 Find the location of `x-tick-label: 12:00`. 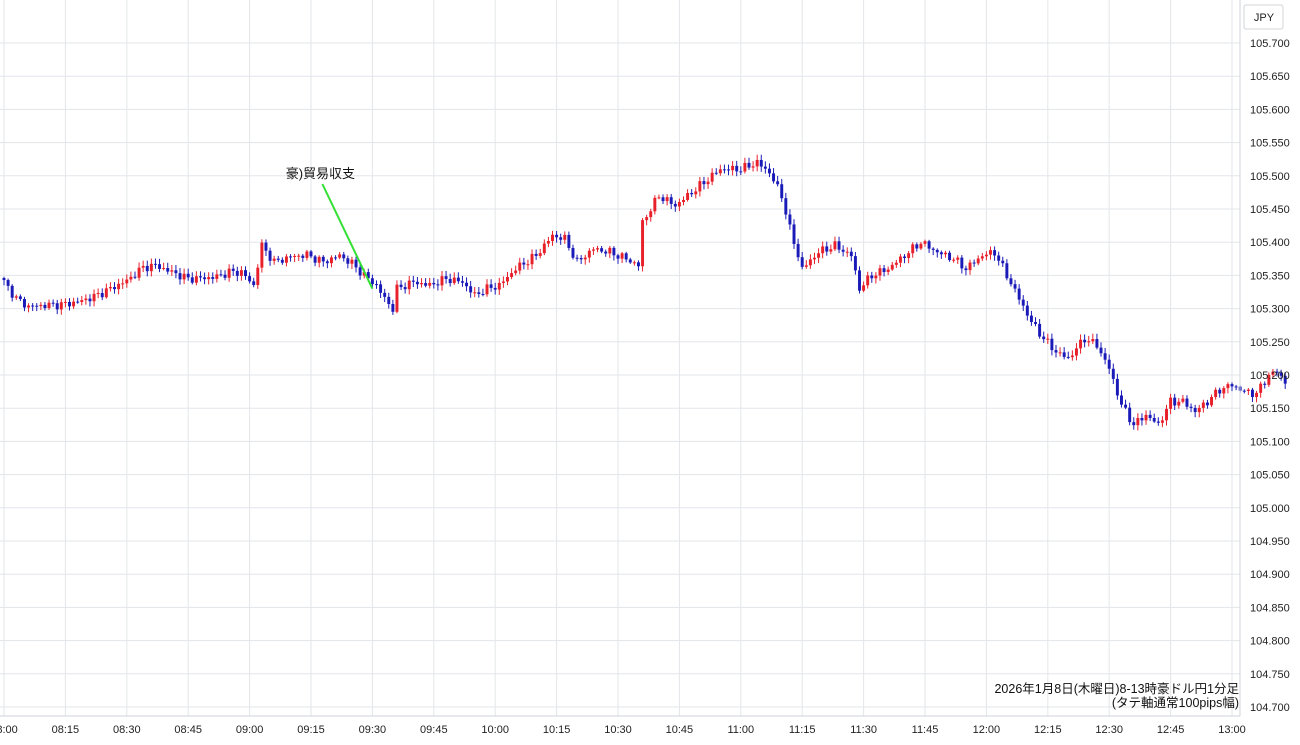

x-tick-label: 12:00 is located at coordinates (987, 730).